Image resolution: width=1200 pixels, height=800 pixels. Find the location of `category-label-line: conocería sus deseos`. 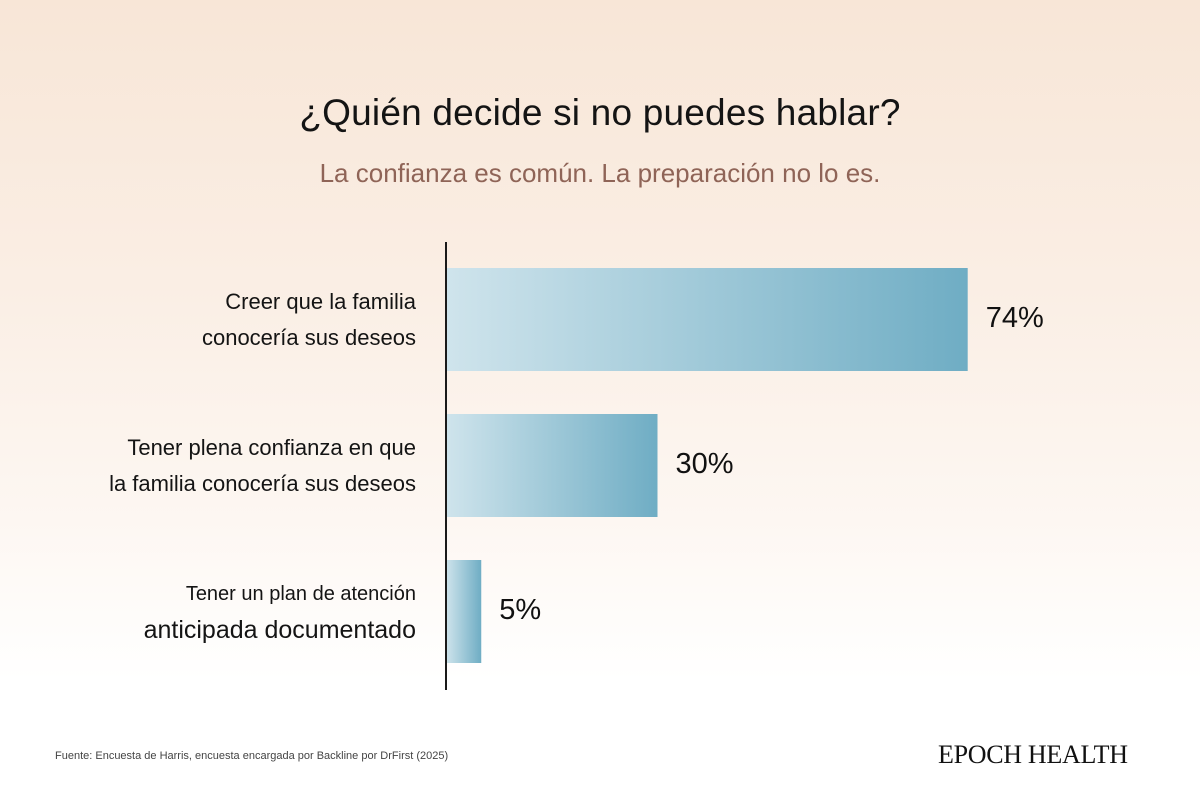

category-label-line: conocería sus deseos is located at coordinates (308, 337).